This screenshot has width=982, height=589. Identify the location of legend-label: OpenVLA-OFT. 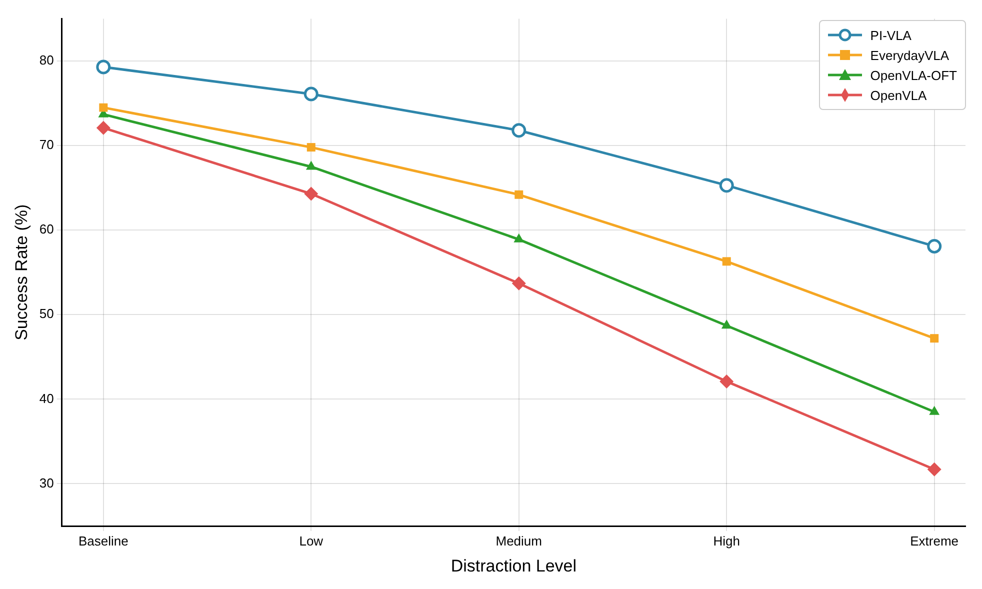
(913, 75).